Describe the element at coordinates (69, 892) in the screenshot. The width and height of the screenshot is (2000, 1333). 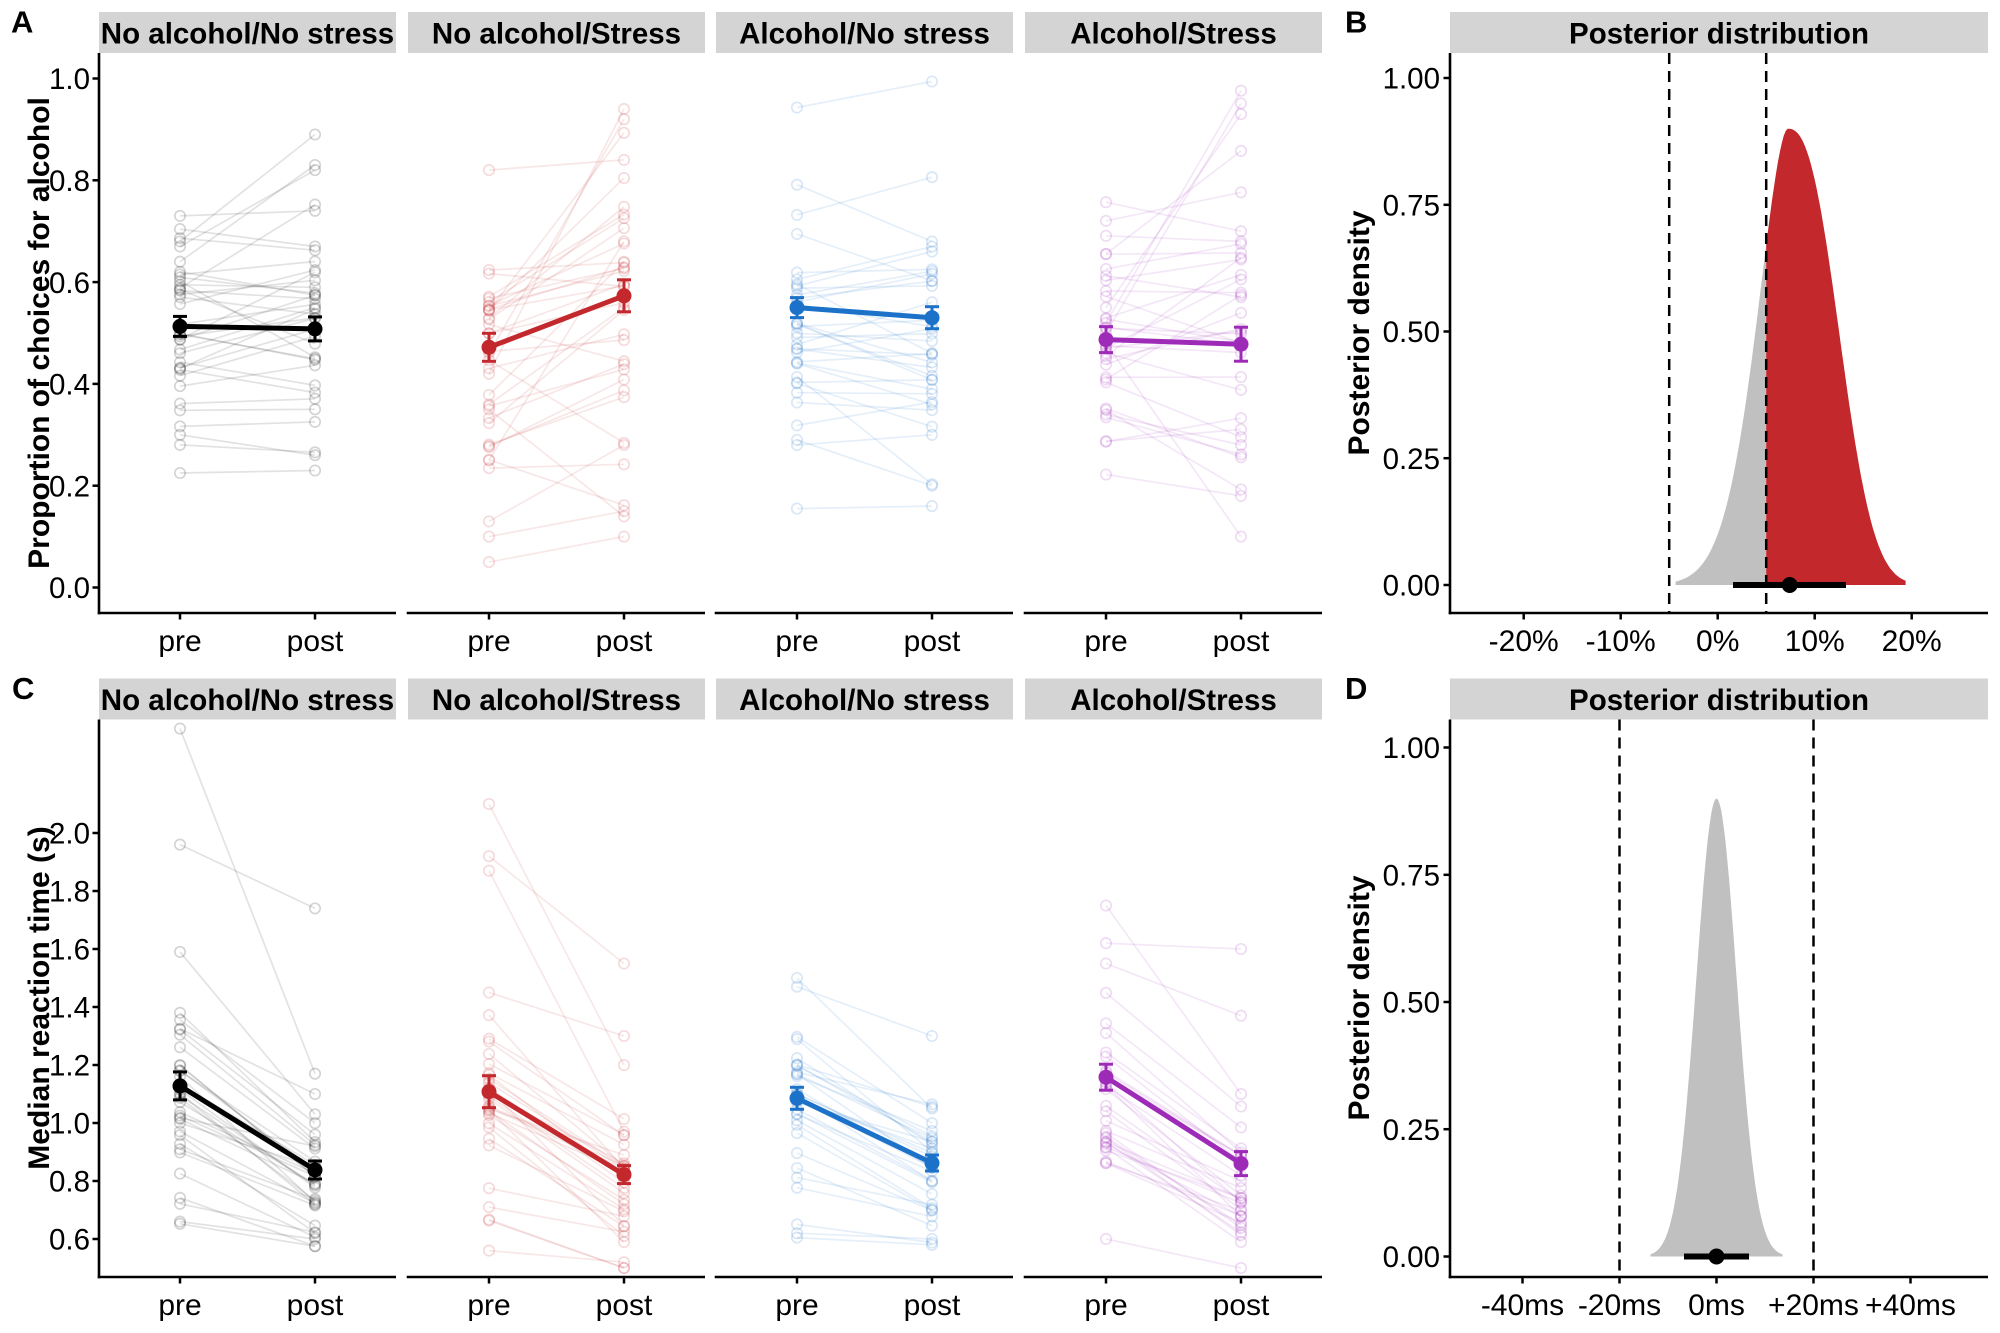
I see `svg-text: 1.8` at that location.